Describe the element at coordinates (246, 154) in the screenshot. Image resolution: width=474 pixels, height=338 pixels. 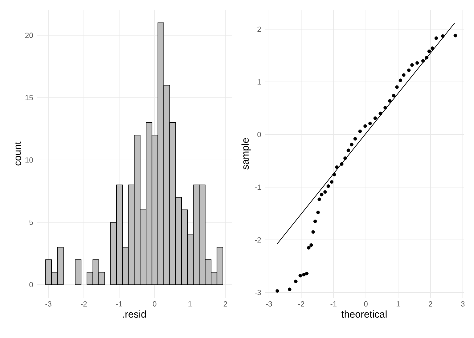
I see `y-axis-title: sample` at that location.